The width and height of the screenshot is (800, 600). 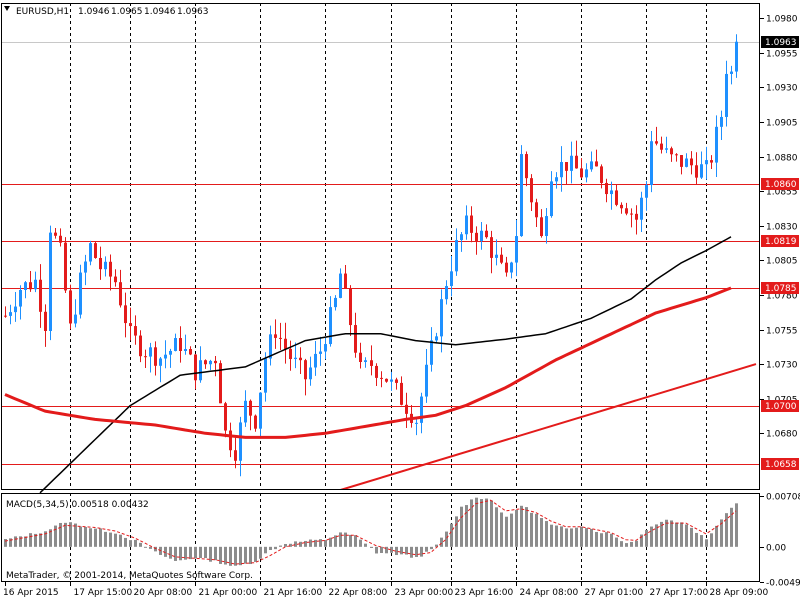 I want to click on macd-panel-border, so click(x=380, y=537).